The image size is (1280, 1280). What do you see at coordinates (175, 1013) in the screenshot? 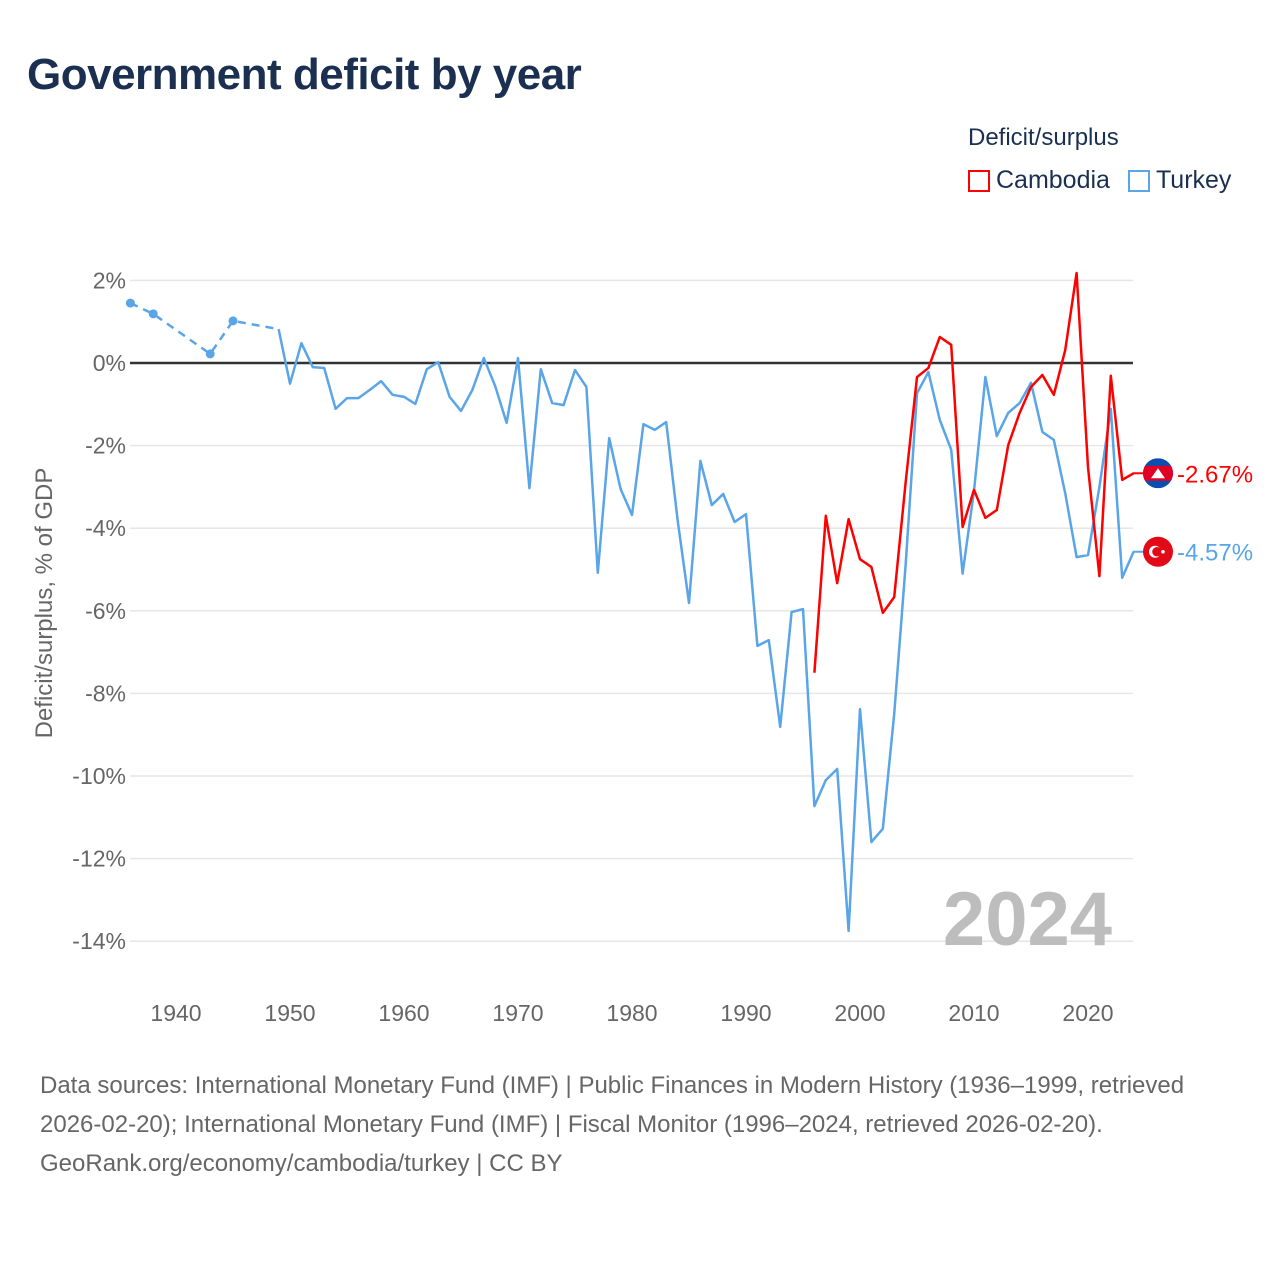
I see `x-tick-label: 1940` at bounding box center [175, 1013].